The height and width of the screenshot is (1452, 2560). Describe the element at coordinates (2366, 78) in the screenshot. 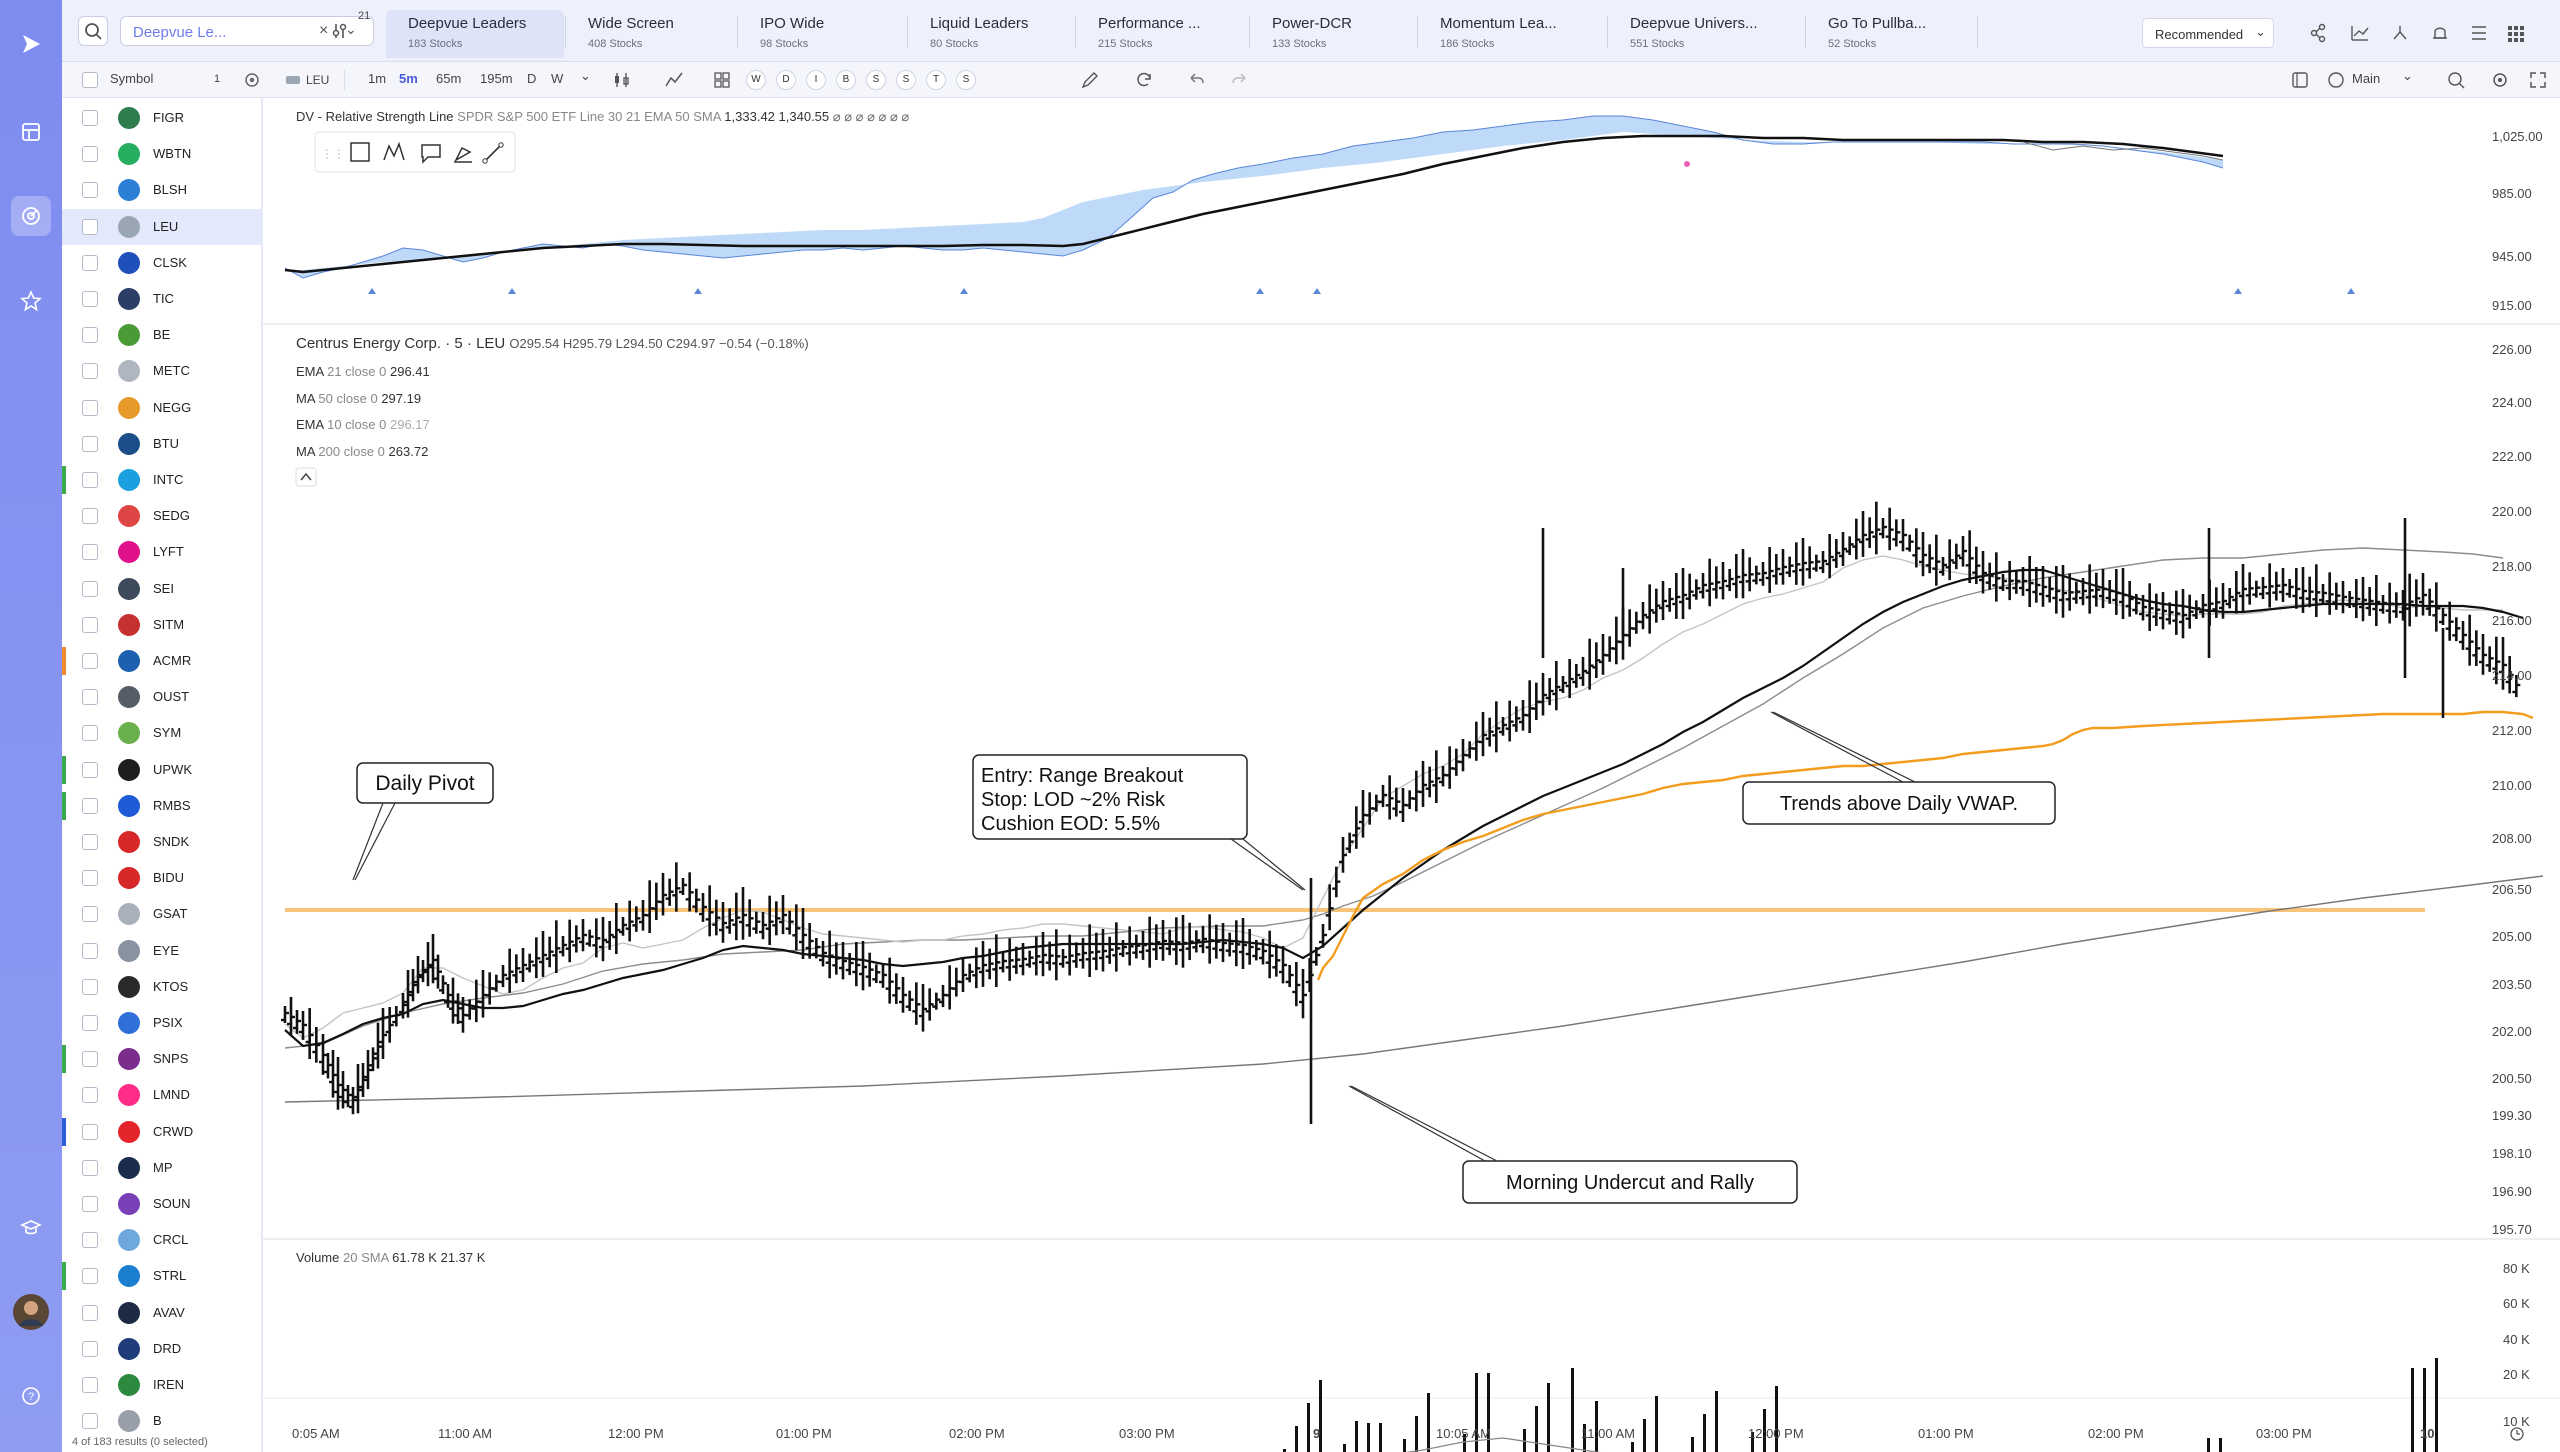

I see `layout-name: Main` at that location.